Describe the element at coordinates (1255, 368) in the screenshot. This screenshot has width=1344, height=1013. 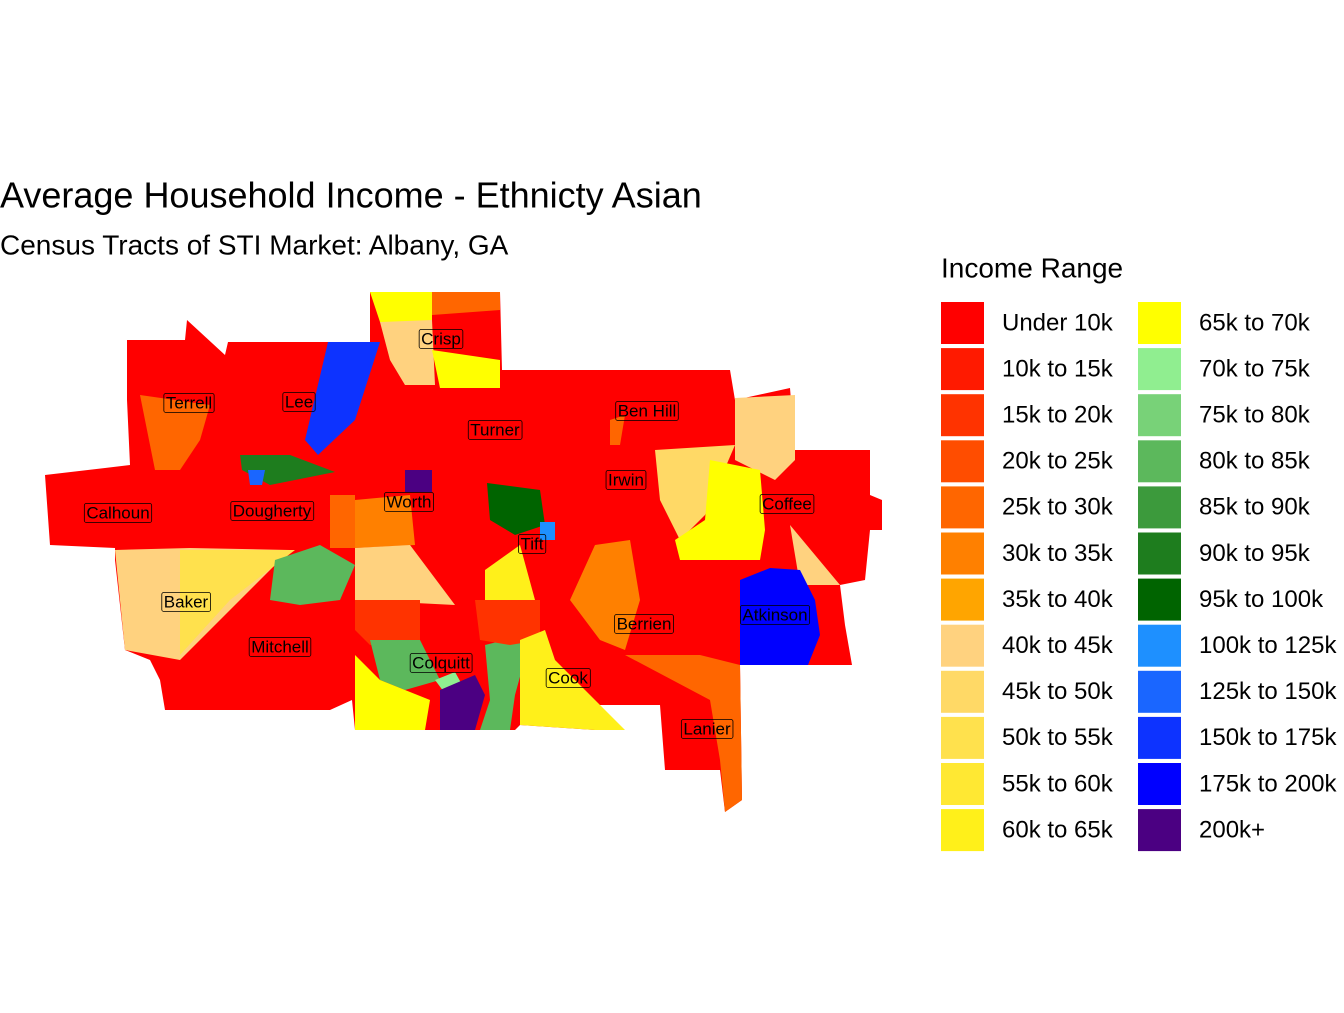
I see `legend-label: 70k to 75k` at that location.